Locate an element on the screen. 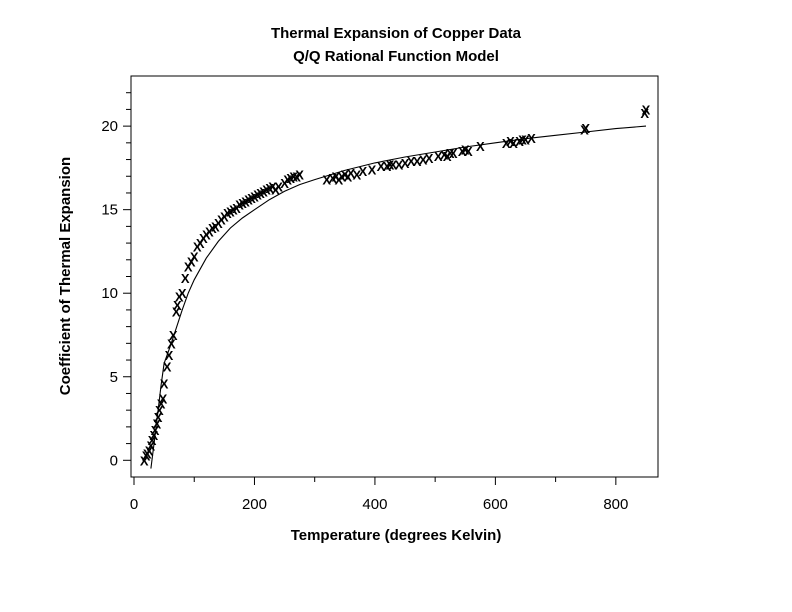  y-tick-label: 15 is located at coordinates (109, 210).